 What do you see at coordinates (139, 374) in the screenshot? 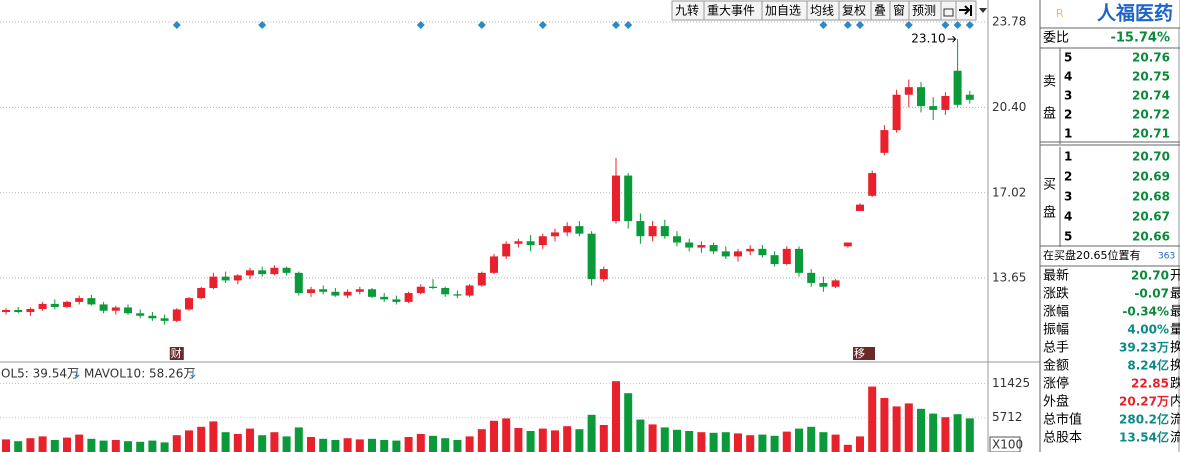
I see `vol-legend: MAVOL10: 58.26万` at bounding box center [139, 374].